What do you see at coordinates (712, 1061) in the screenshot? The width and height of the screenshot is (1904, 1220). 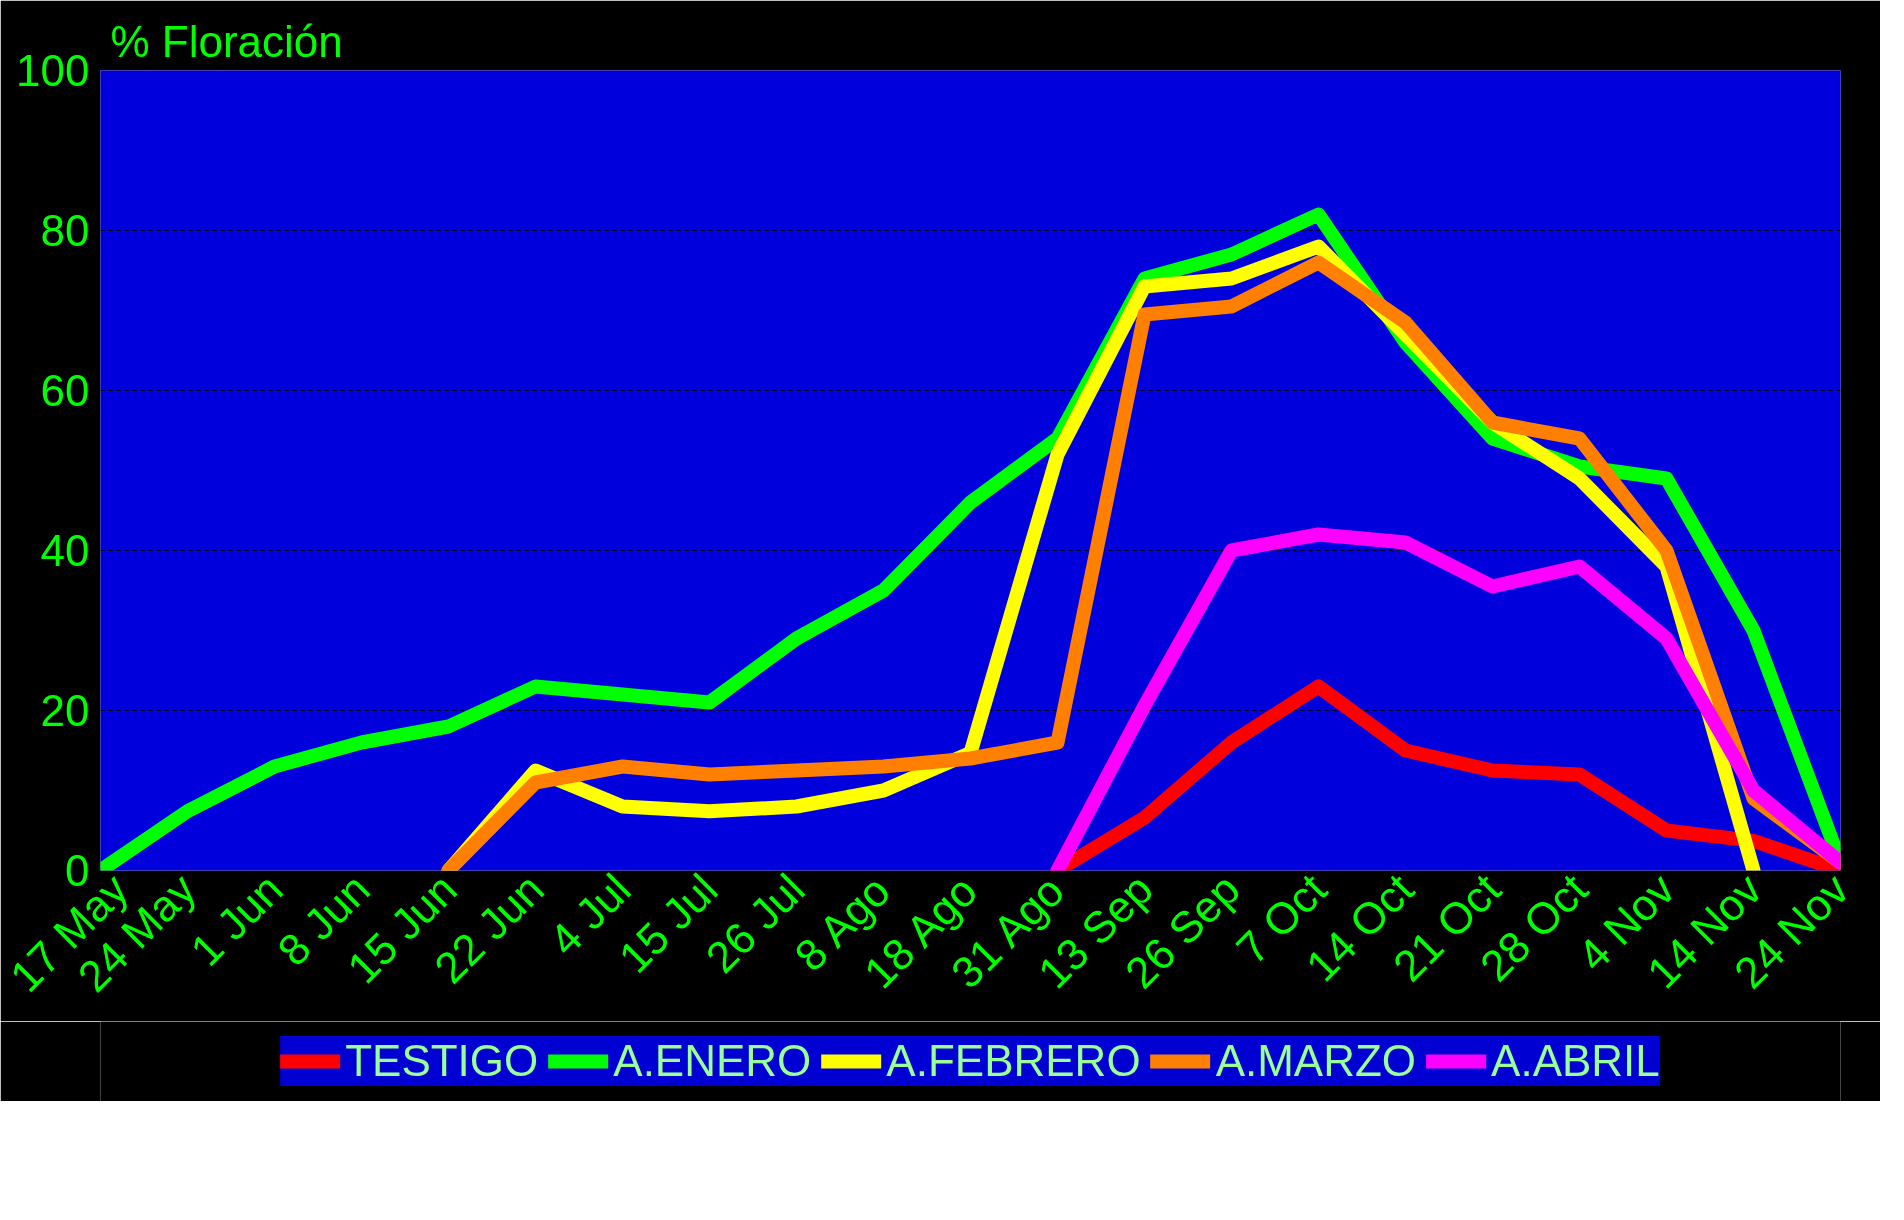 I see `legend-label: A.ENERO` at bounding box center [712, 1061].